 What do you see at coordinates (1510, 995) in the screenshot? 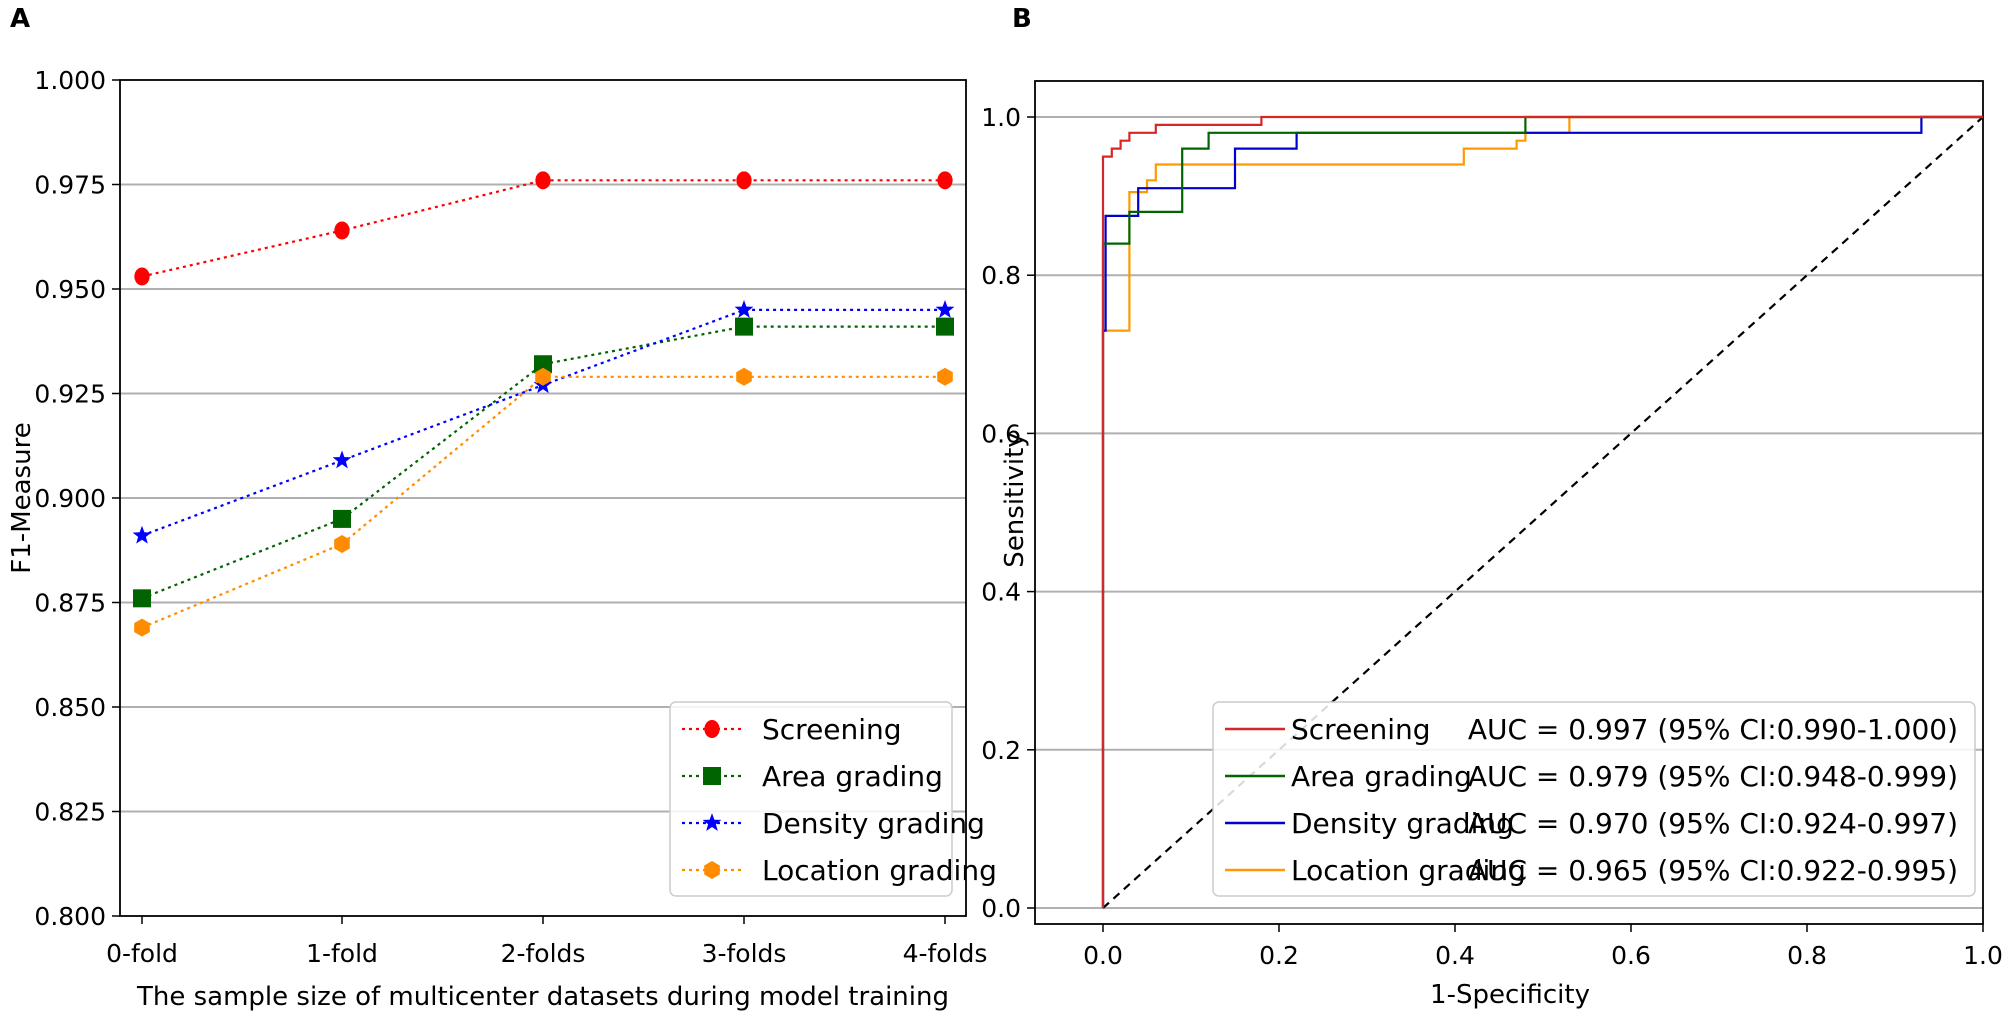
I see `x-axis-label-b: 1-Specificity` at bounding box center [1510, 995].